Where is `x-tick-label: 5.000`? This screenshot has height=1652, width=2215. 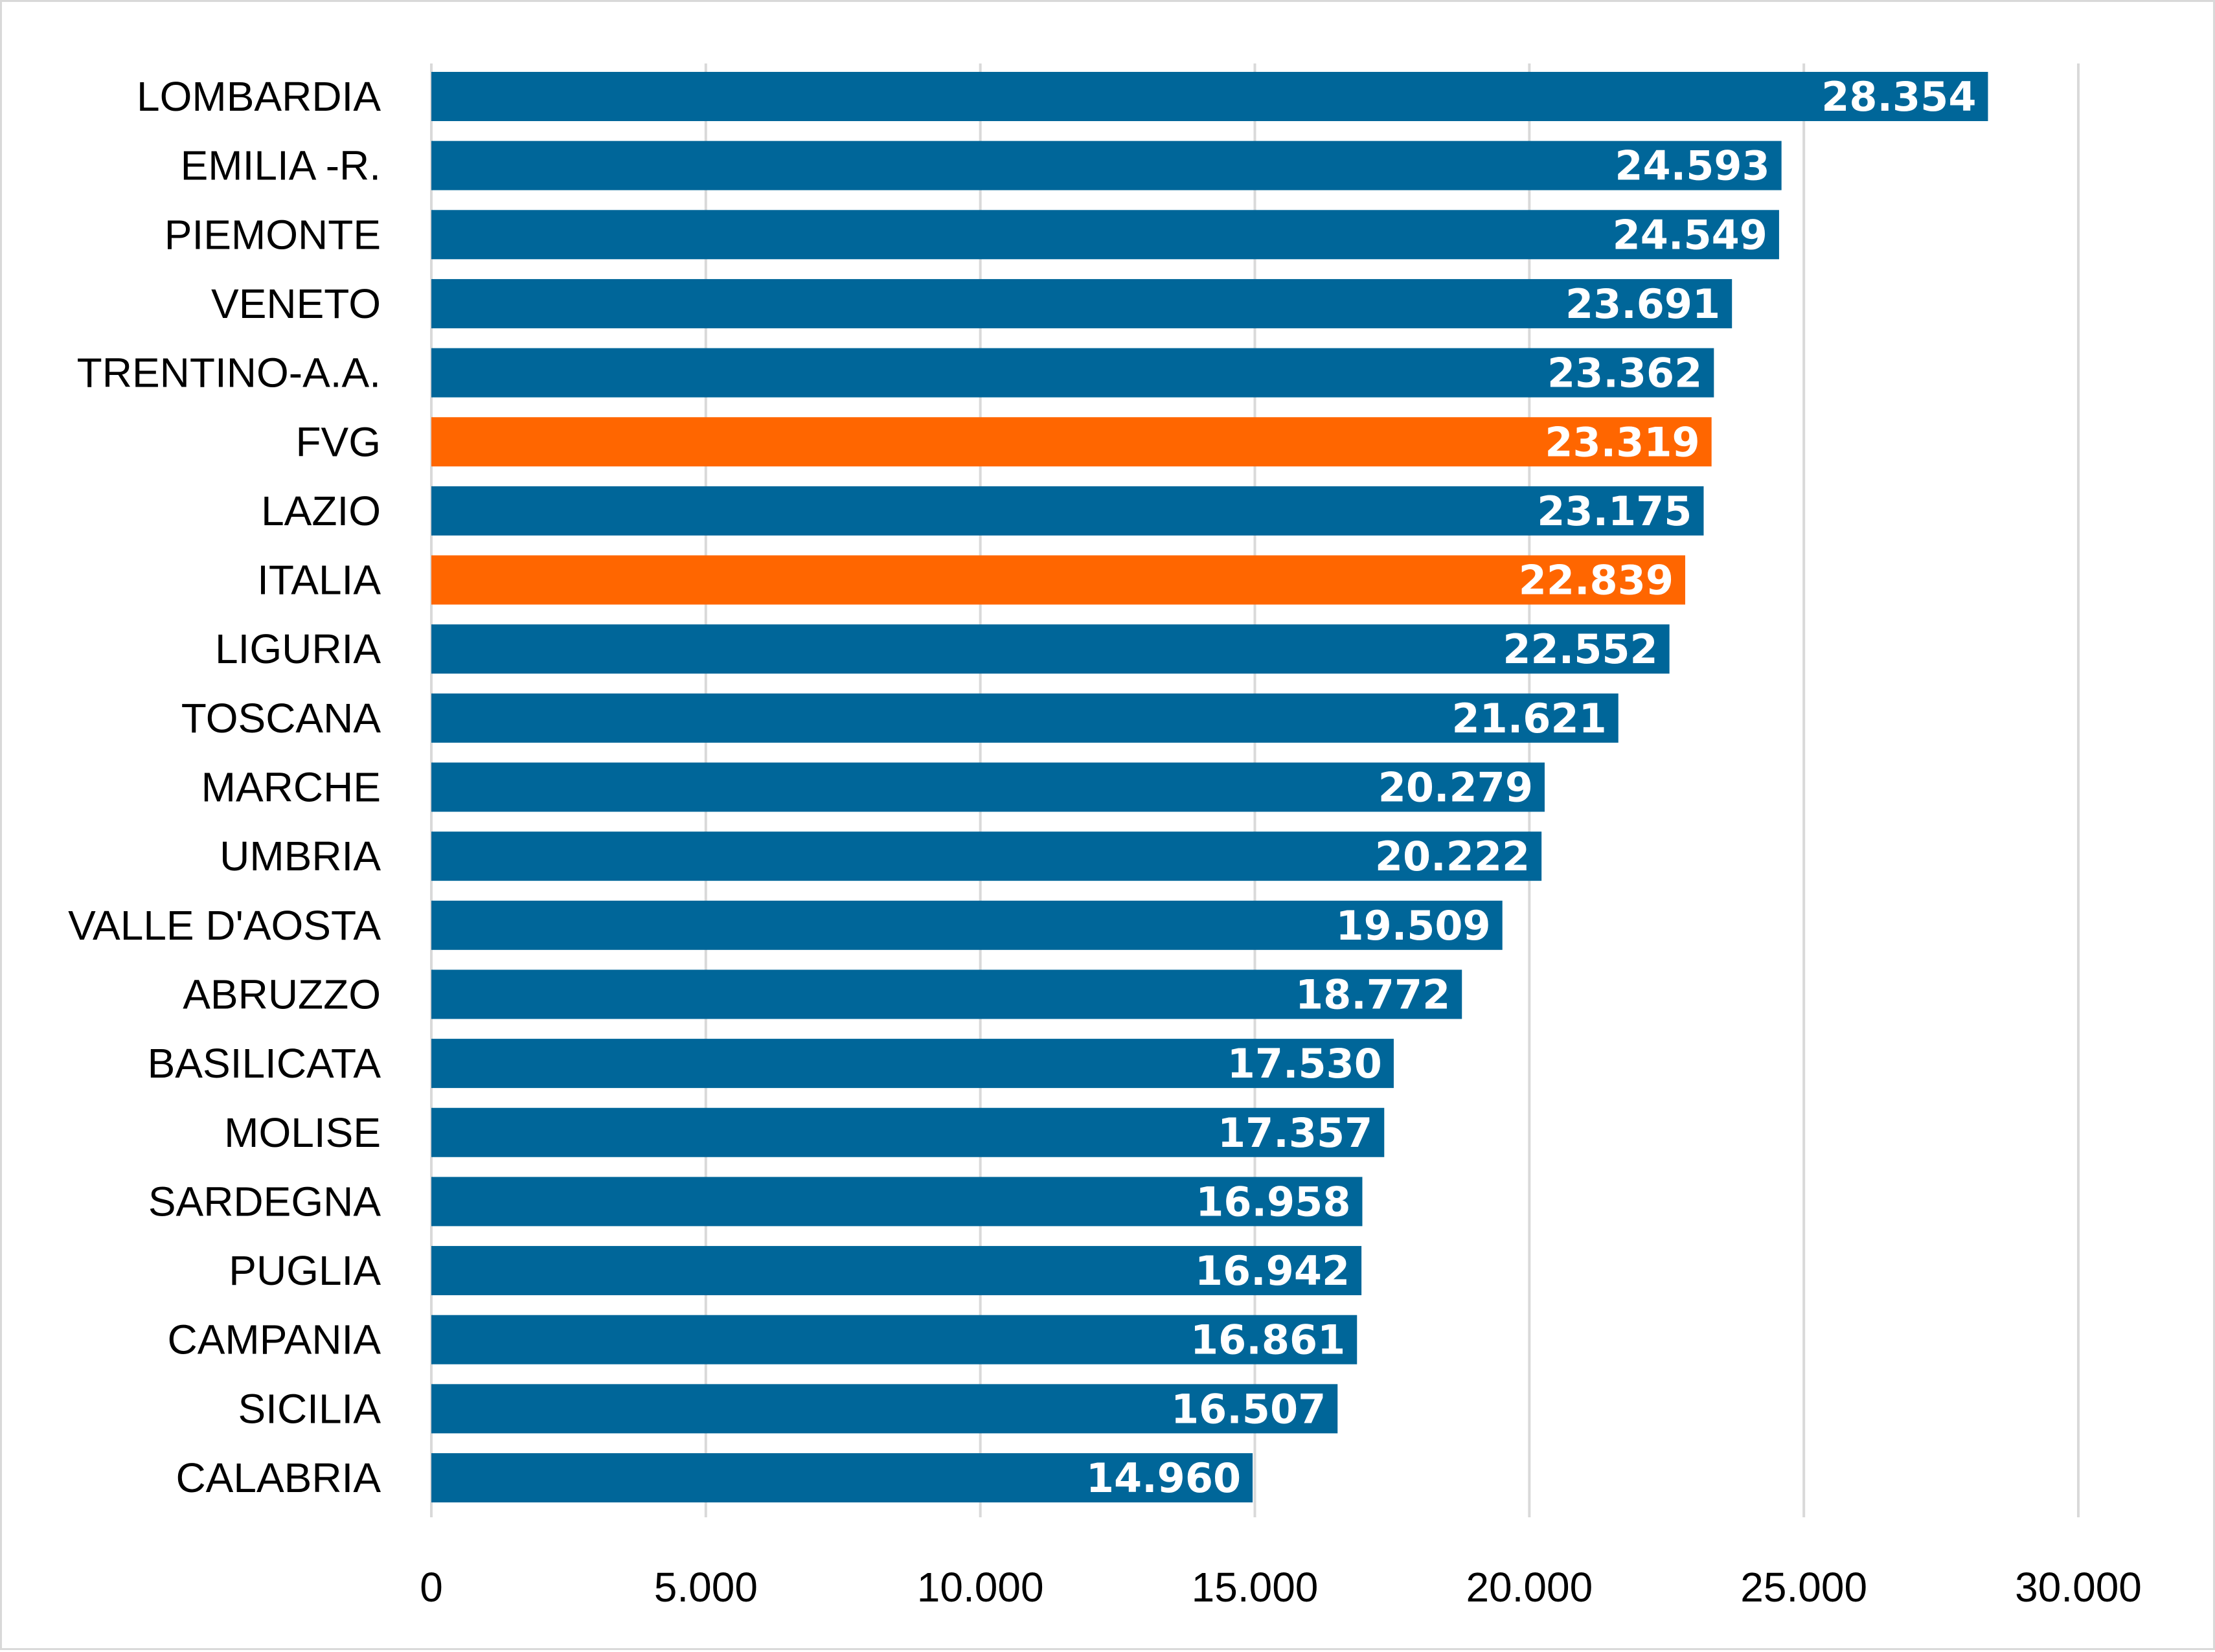
x-tick-label: 5.000 is located at coordinates (706, 1587).